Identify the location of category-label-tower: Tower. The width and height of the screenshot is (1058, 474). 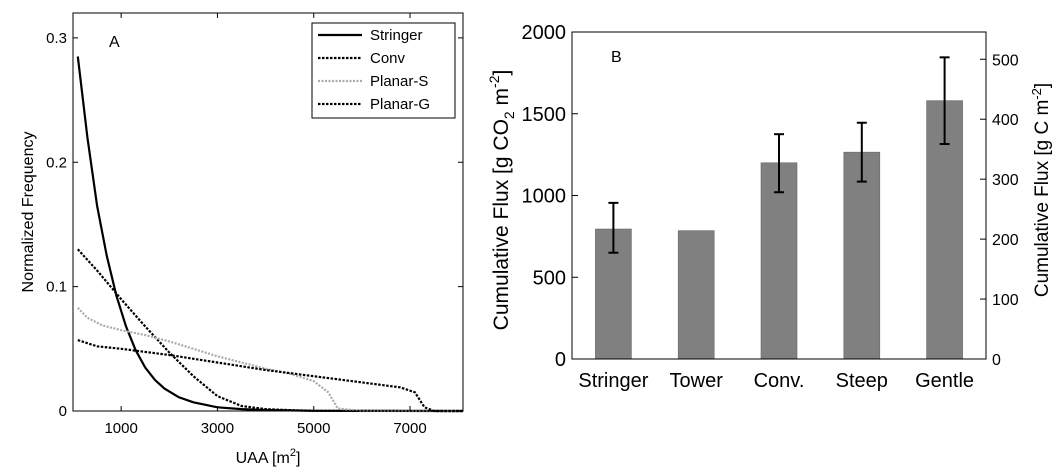
(697, 381).